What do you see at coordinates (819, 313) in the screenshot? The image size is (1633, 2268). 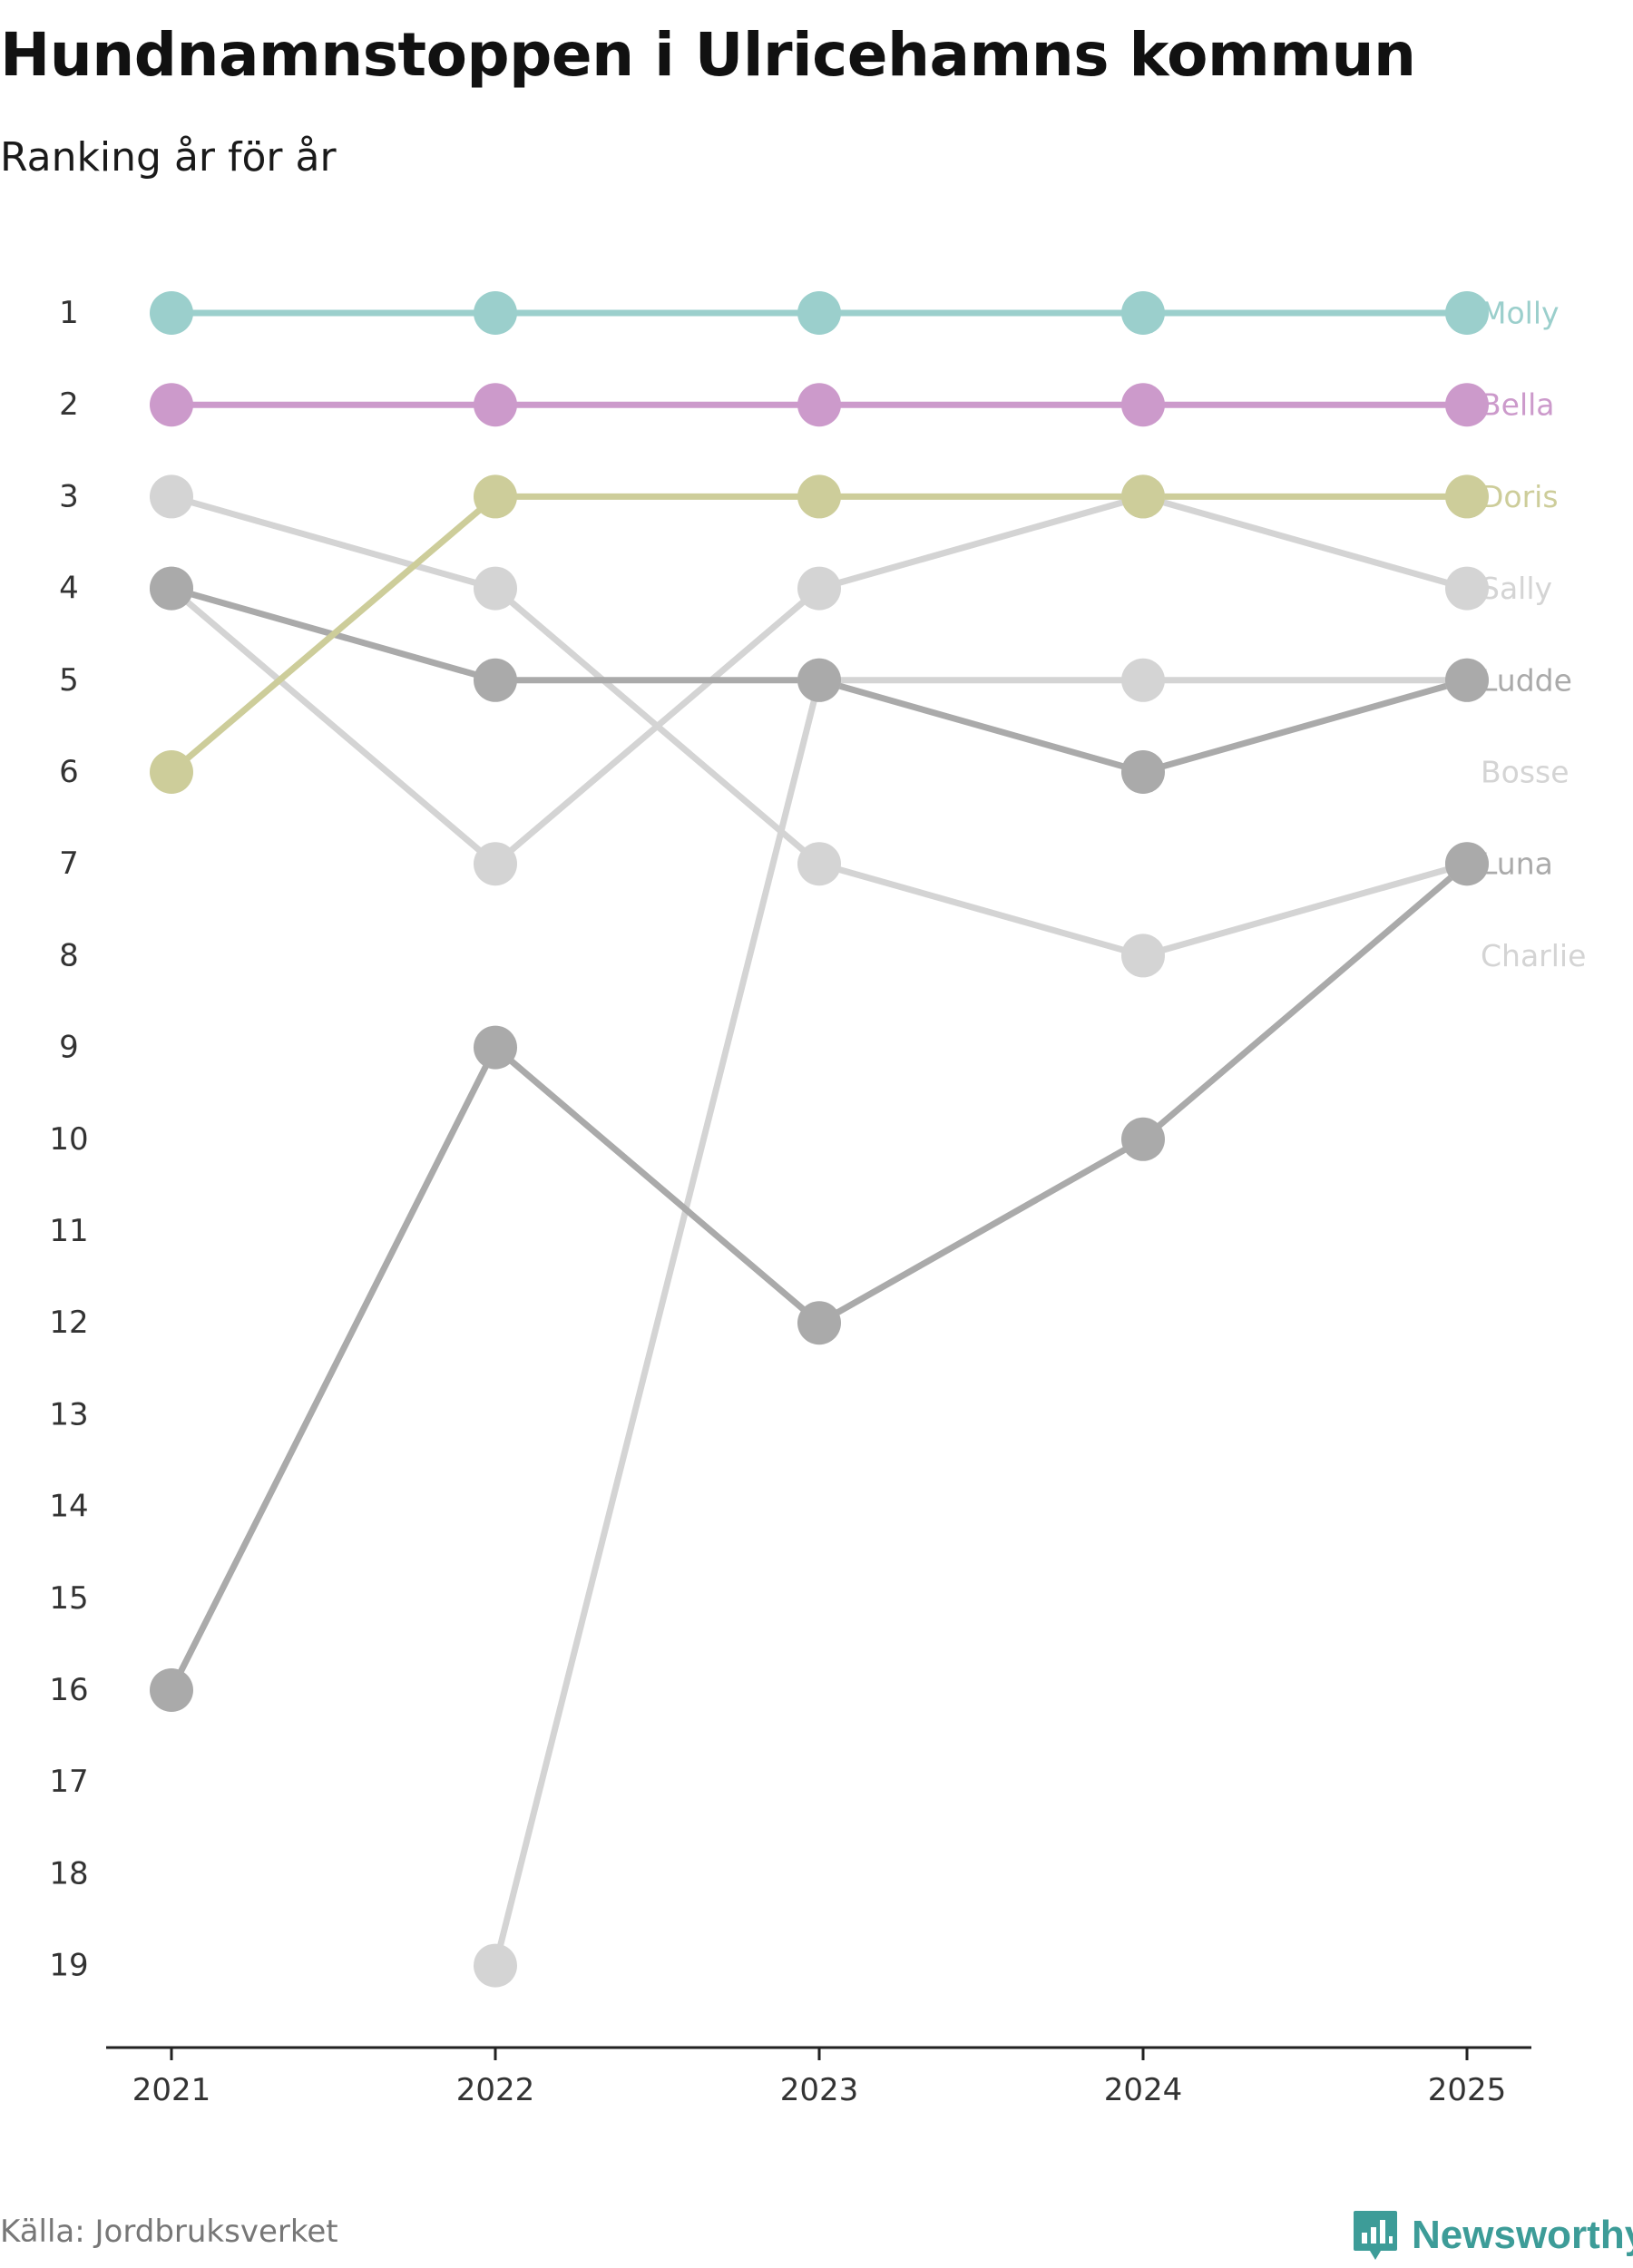 I see `point-molly-2023` at bounding box center [819, 313].